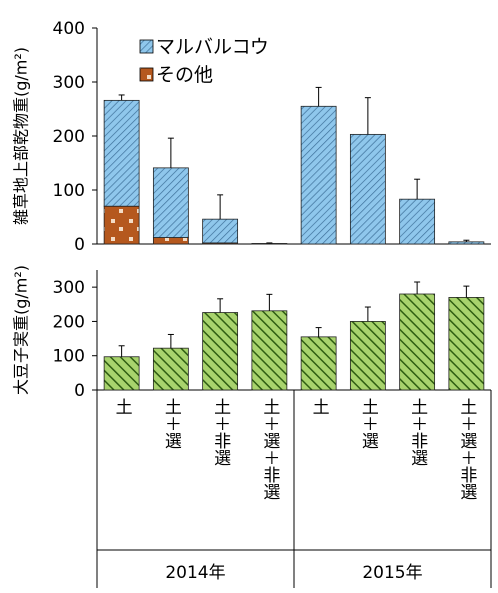 The height and width of the screenshot is (593, 498). What do you see at coordinates (79, 245) in the screenshot?
I see `top-y-tick-label-0: 0` at bounding box center [79, 245].